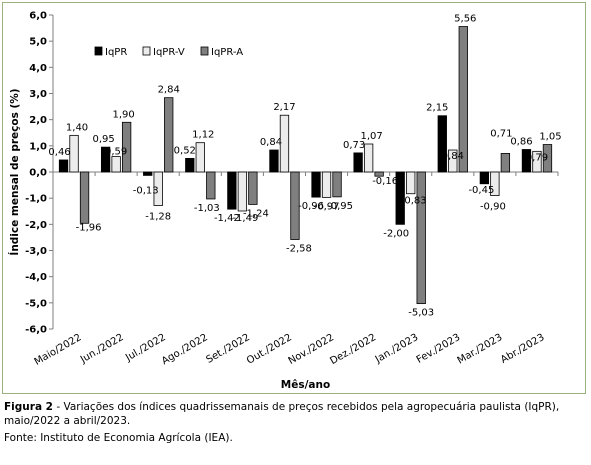 This screenshot has height=465, width=591. Describe the element at coordinates (102, 349) in the screenshot. I see `x-tick-label: Jun./2022` at that location.